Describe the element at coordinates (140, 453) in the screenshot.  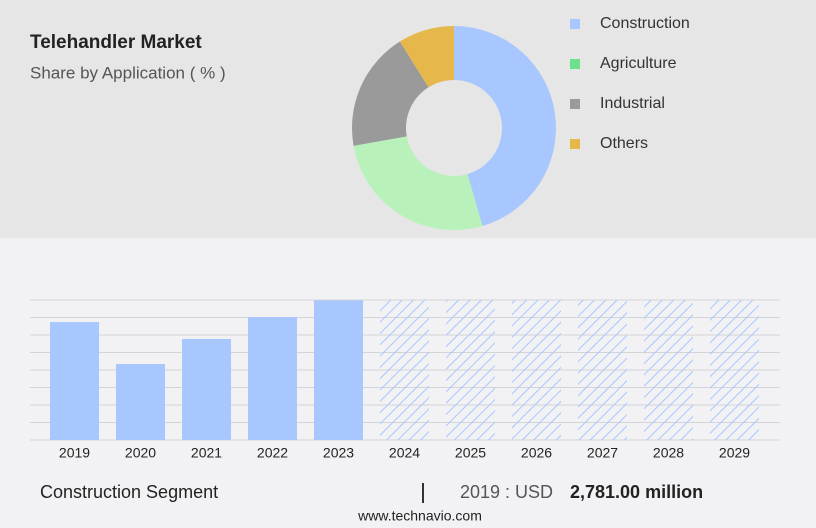
I see `x-tick-label: 2020` at that location.